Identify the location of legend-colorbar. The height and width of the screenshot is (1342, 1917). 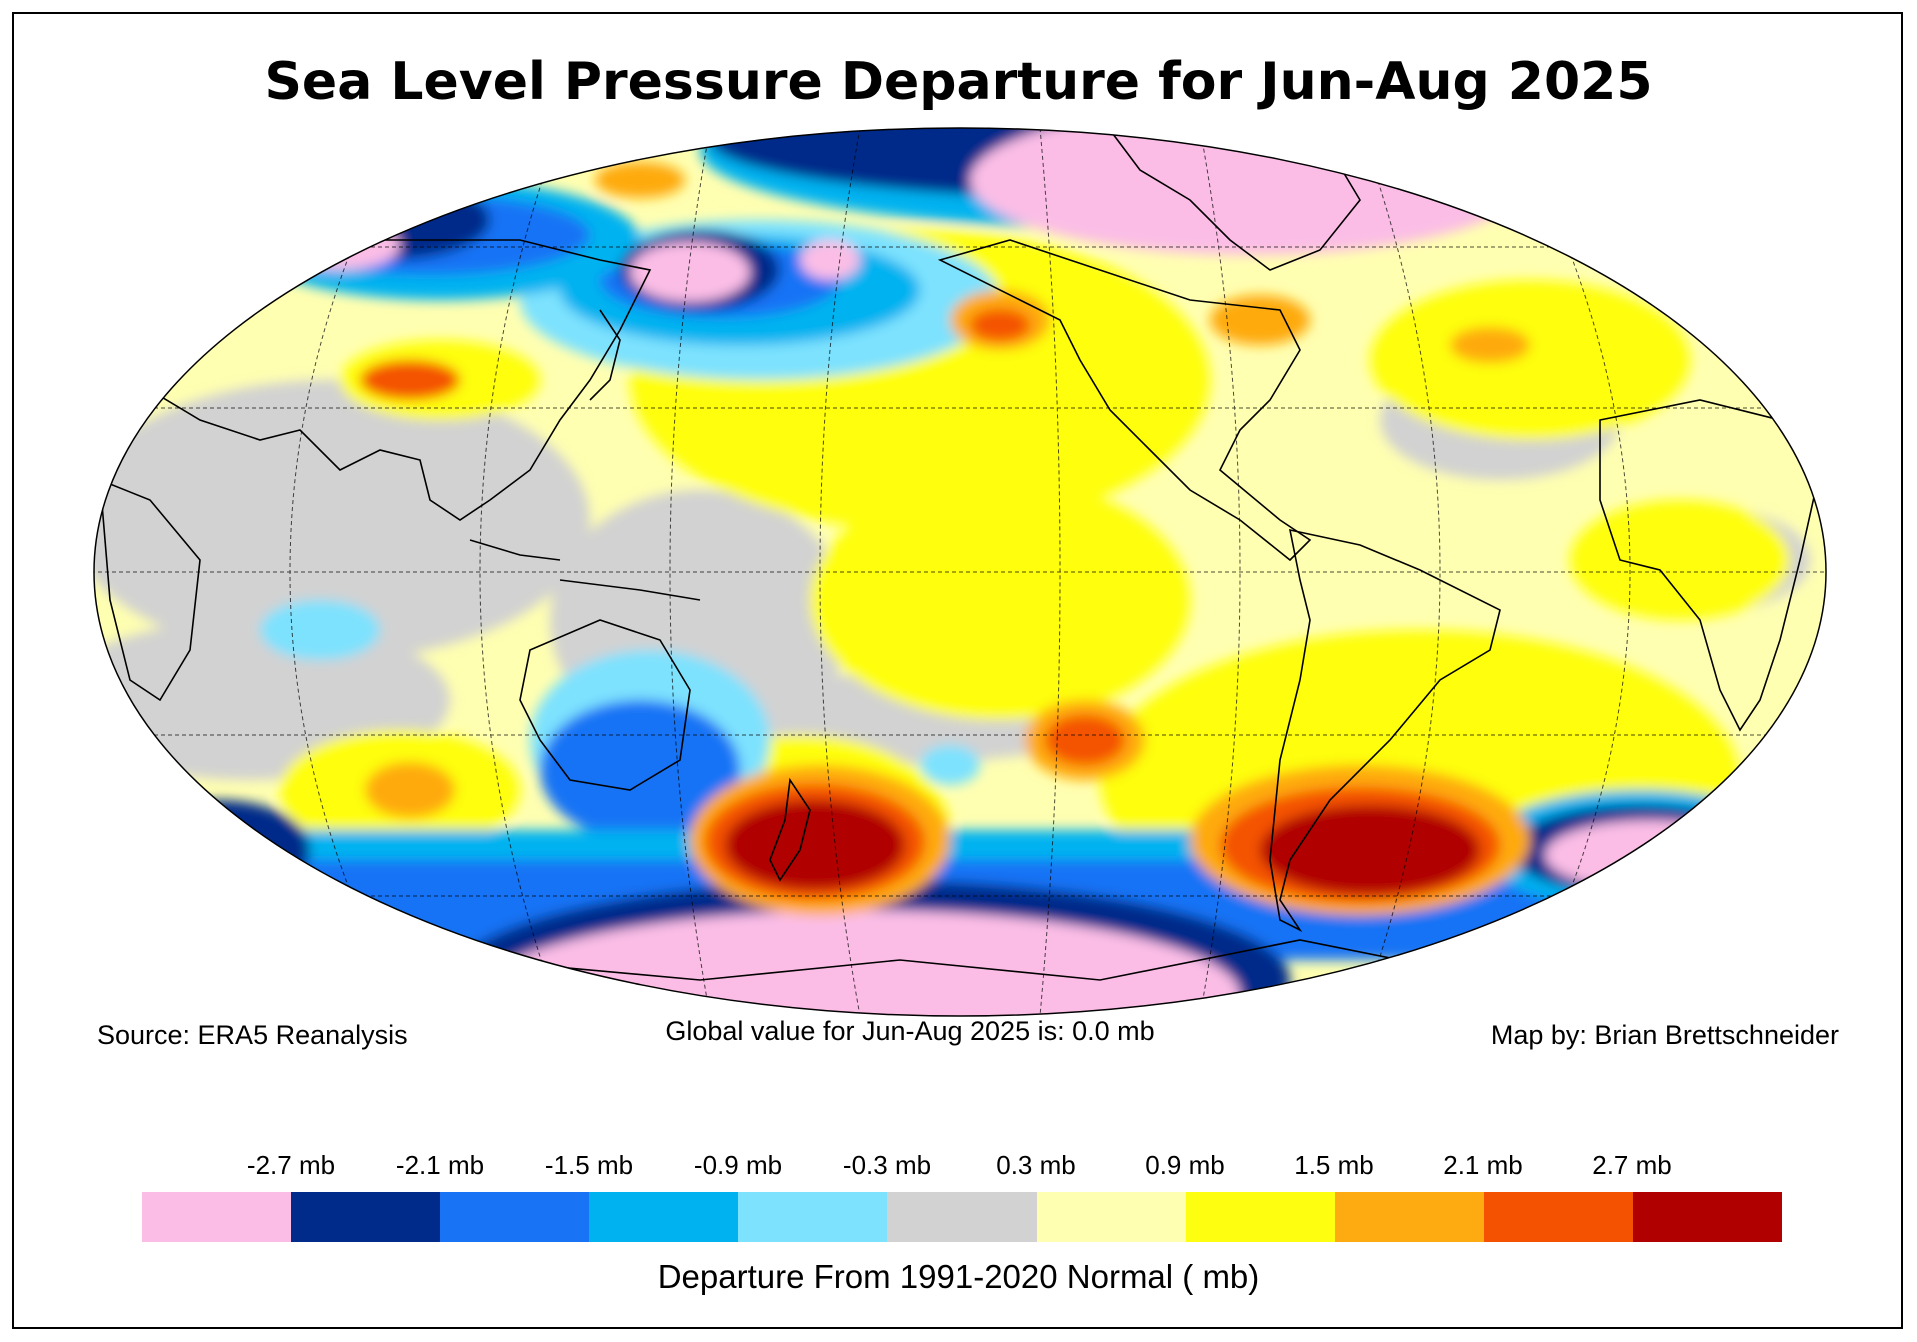
(962, 1217).